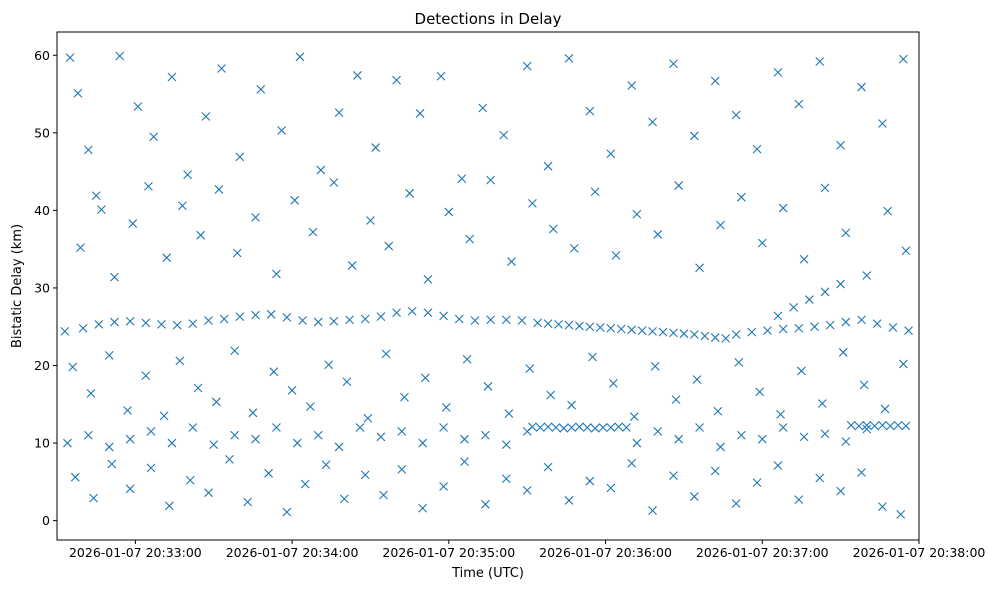 This screenshot has width=988, height=590. Describe the element at coordinates (762, 552) in the screenshot. I see `x-tick-label: 2026-01-07 20:37:00` at that location.